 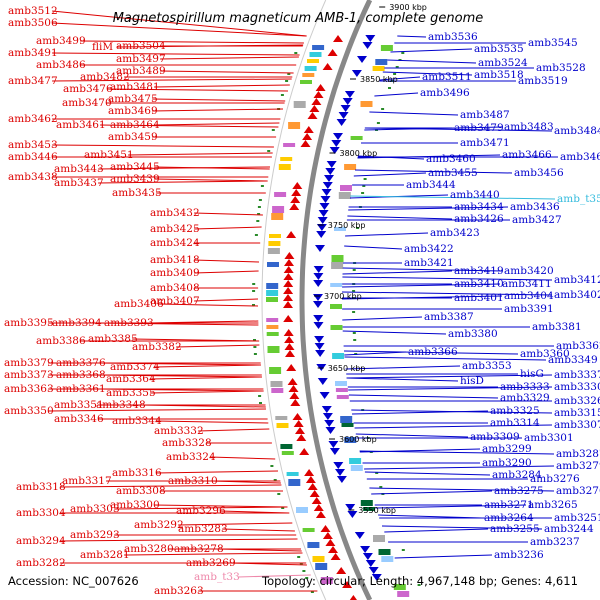 I want to click on right-gene-label: amb3309, so click(x=495, y=437).